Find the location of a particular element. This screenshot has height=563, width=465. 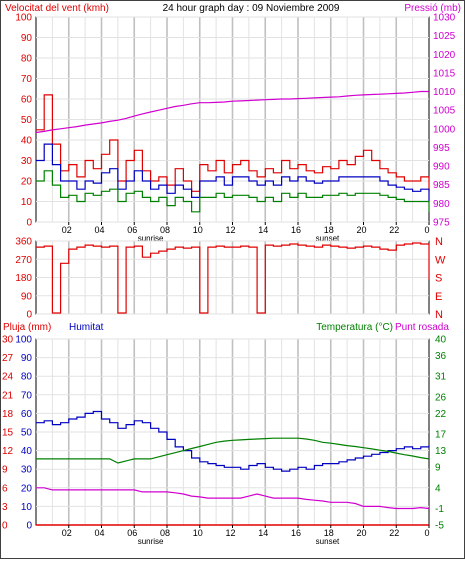

rain-y-tick-8: 24 is located at coordinates (8, 377).